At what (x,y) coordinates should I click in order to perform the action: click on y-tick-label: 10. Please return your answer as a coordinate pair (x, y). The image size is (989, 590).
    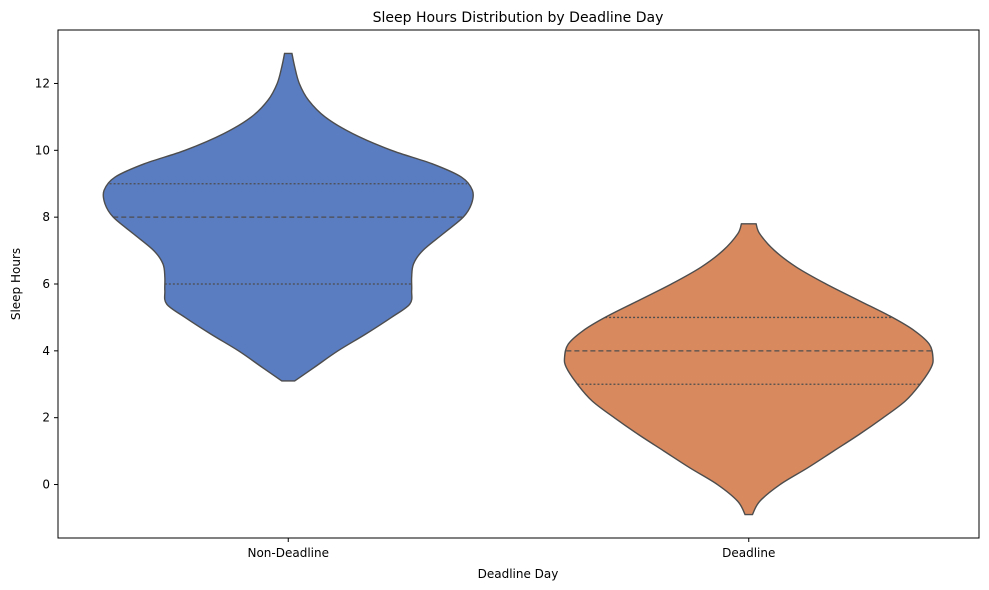
    Looking at the image, I should click on (42, 150).